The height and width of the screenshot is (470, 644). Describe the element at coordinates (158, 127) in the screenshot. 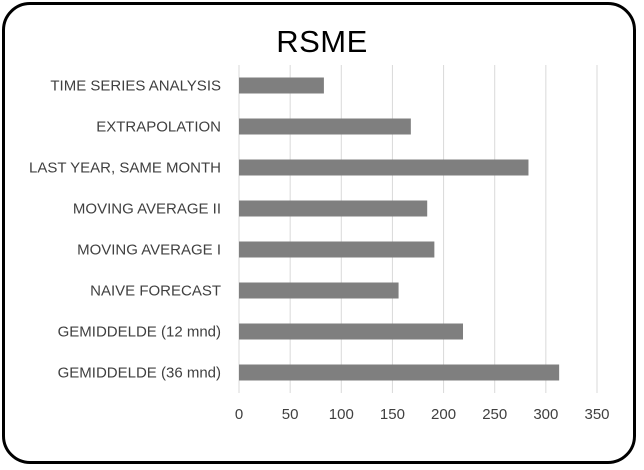

I see `category-label: EXTRAPOLATION` at that location.